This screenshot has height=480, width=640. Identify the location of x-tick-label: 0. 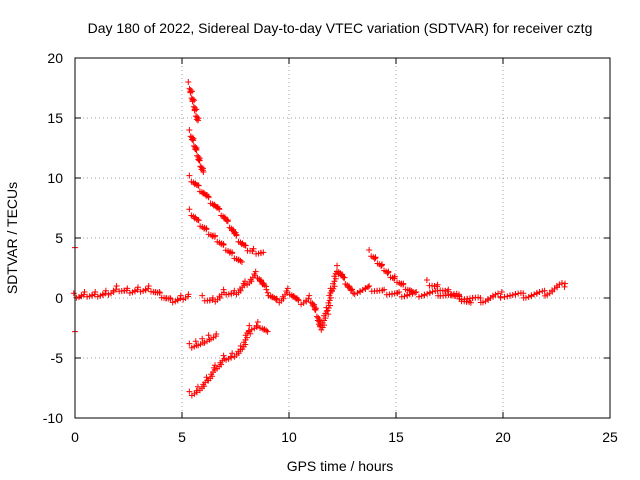
(75, 437).